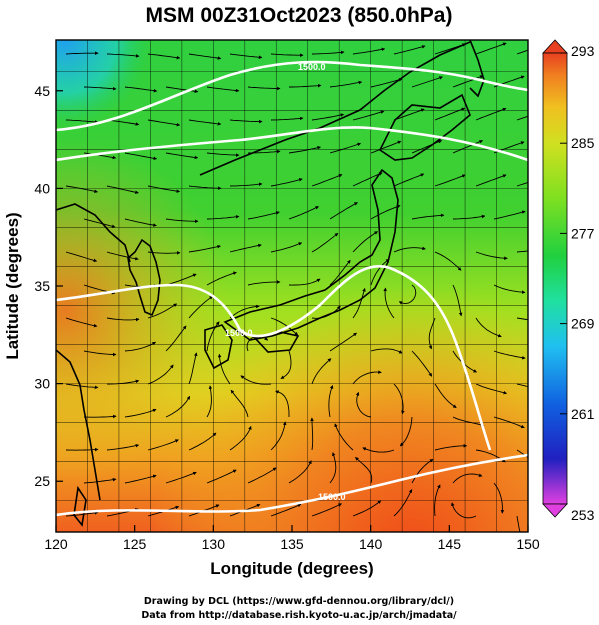 The width and height of the screenshot is (599, 625). I want to click on contour-label-middle: 1500.0, so click(239, 333).